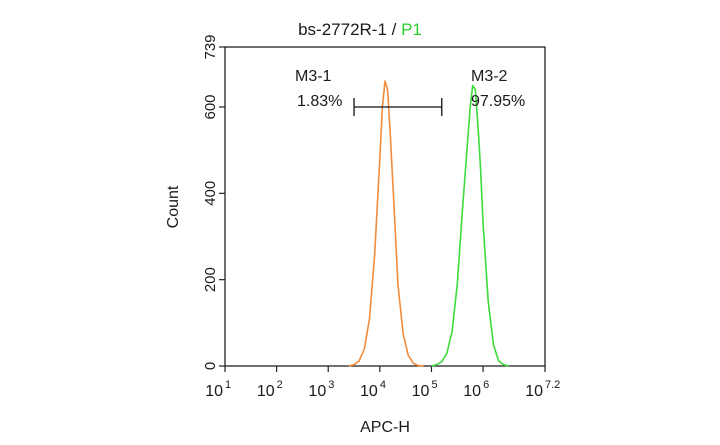  What do you see at coordinates (498, 101) in the screenshot?
I see `gate-m3-2-percent: 97.95%` at bounding box center [498, 101].